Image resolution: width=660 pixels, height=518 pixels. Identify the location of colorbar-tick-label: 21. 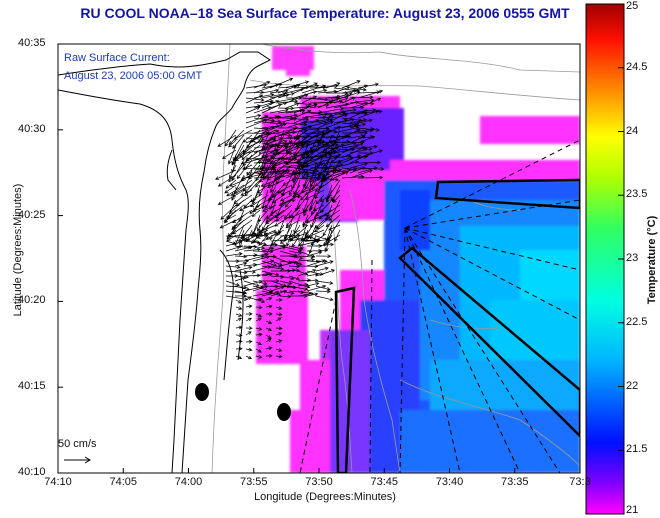
(632, 510).